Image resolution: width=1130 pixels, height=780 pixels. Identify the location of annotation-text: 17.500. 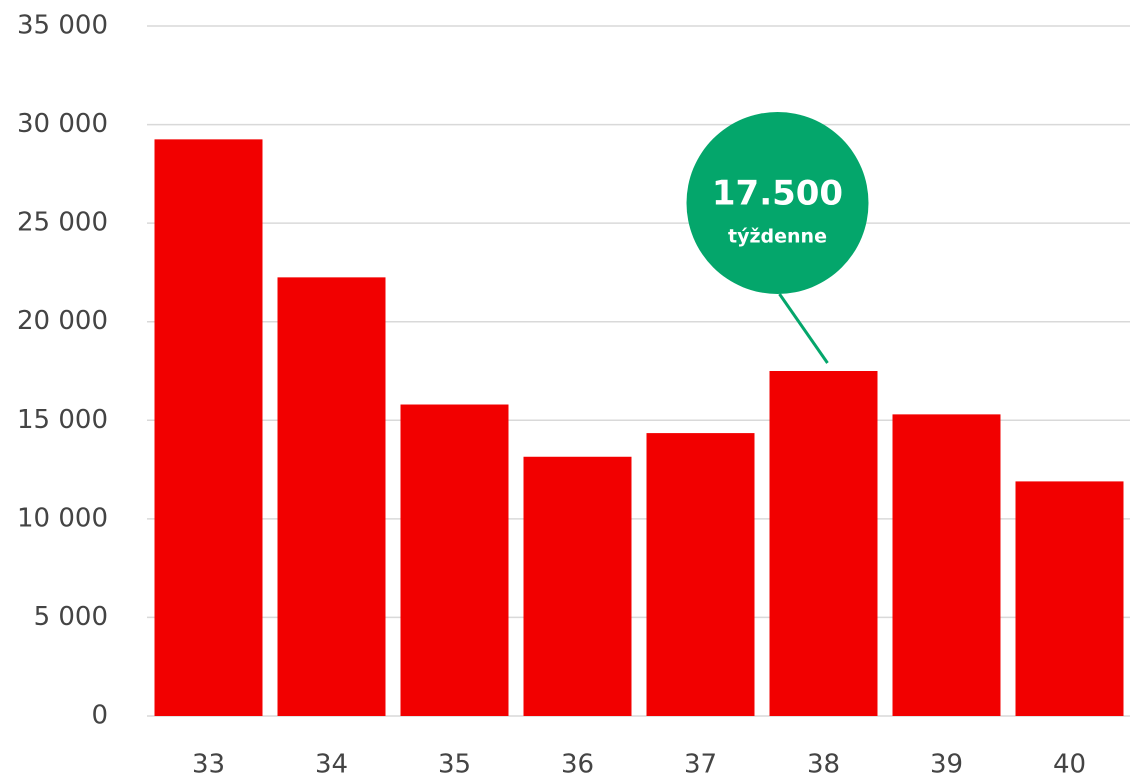
(777, 194).